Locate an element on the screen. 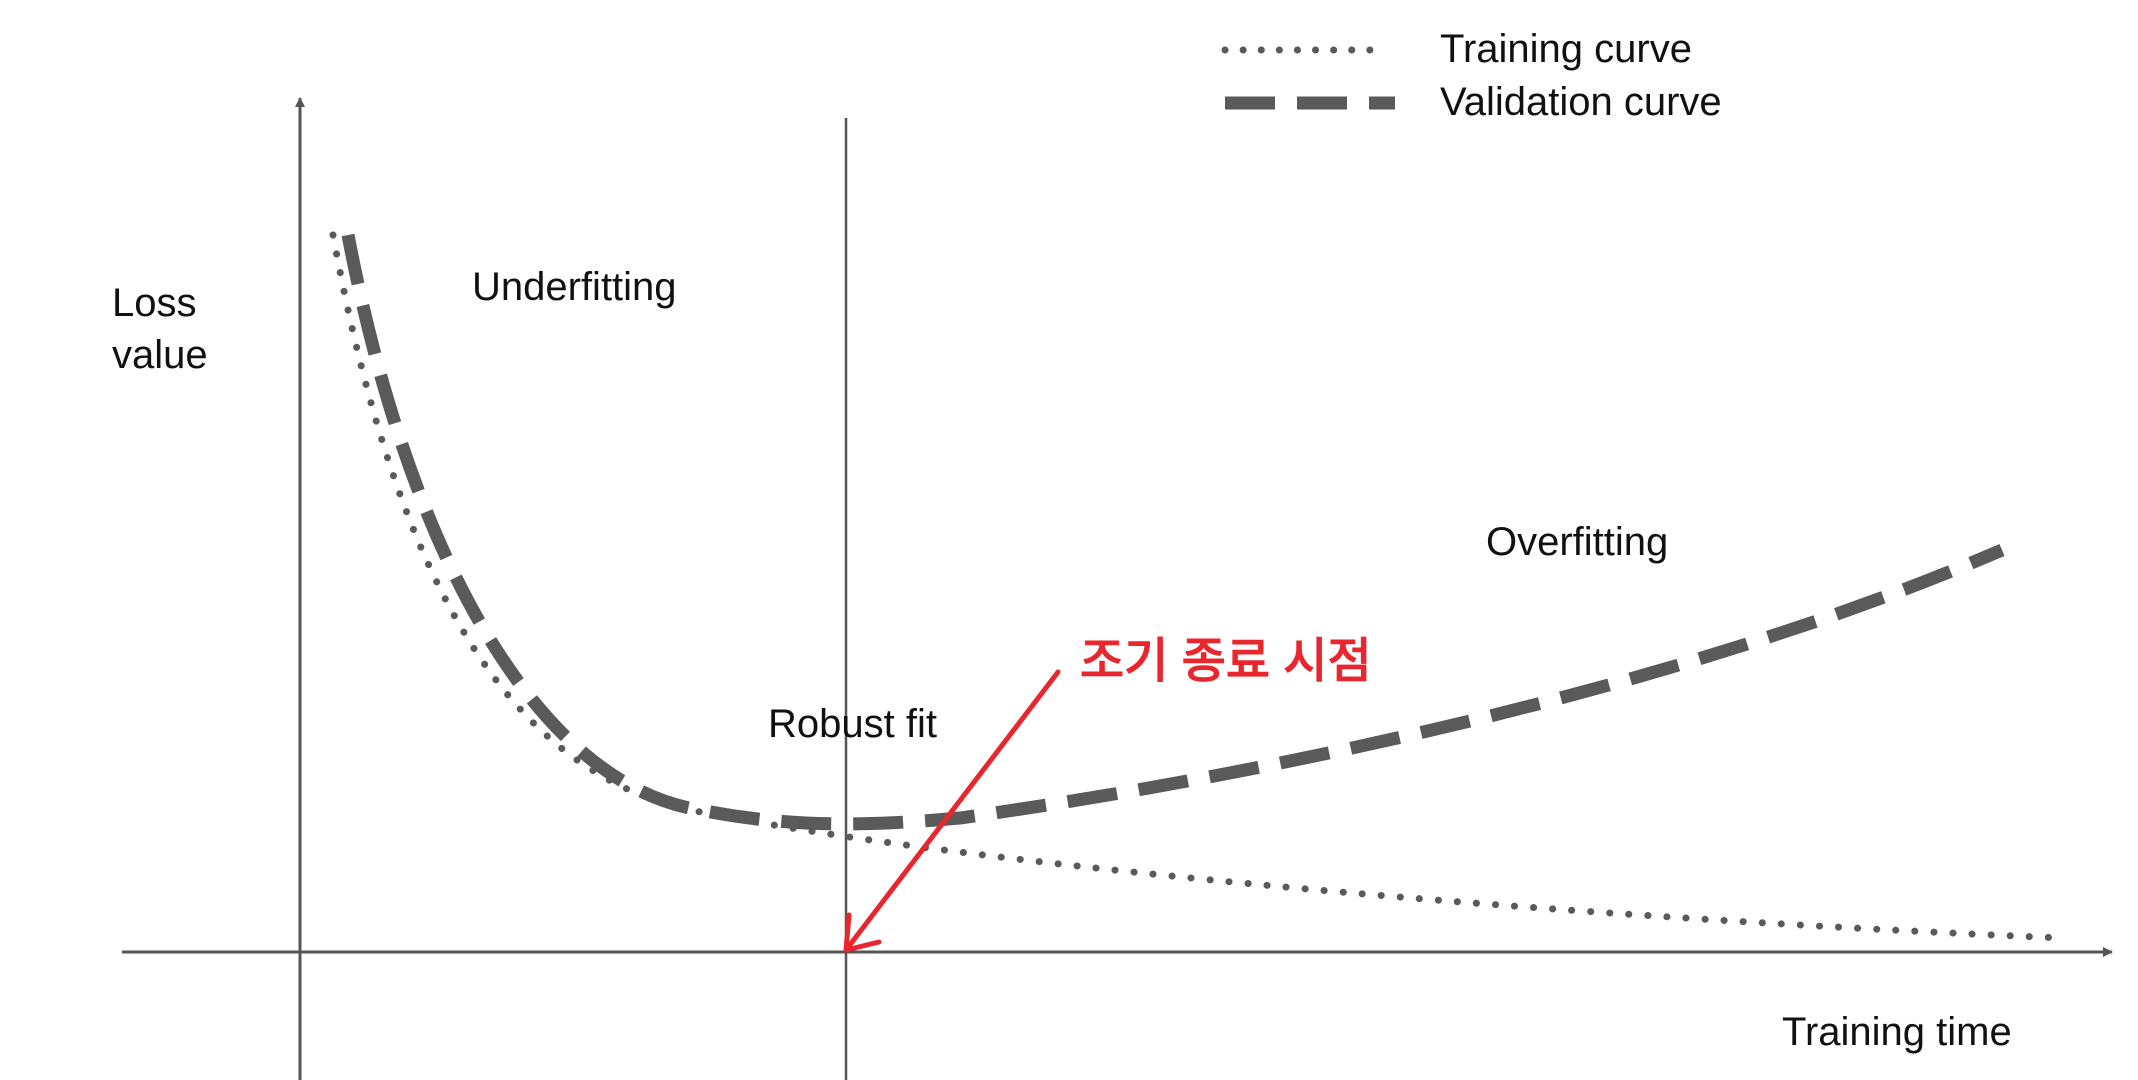  x-axis-label: Training time is located at coordinates (1897, 1032).